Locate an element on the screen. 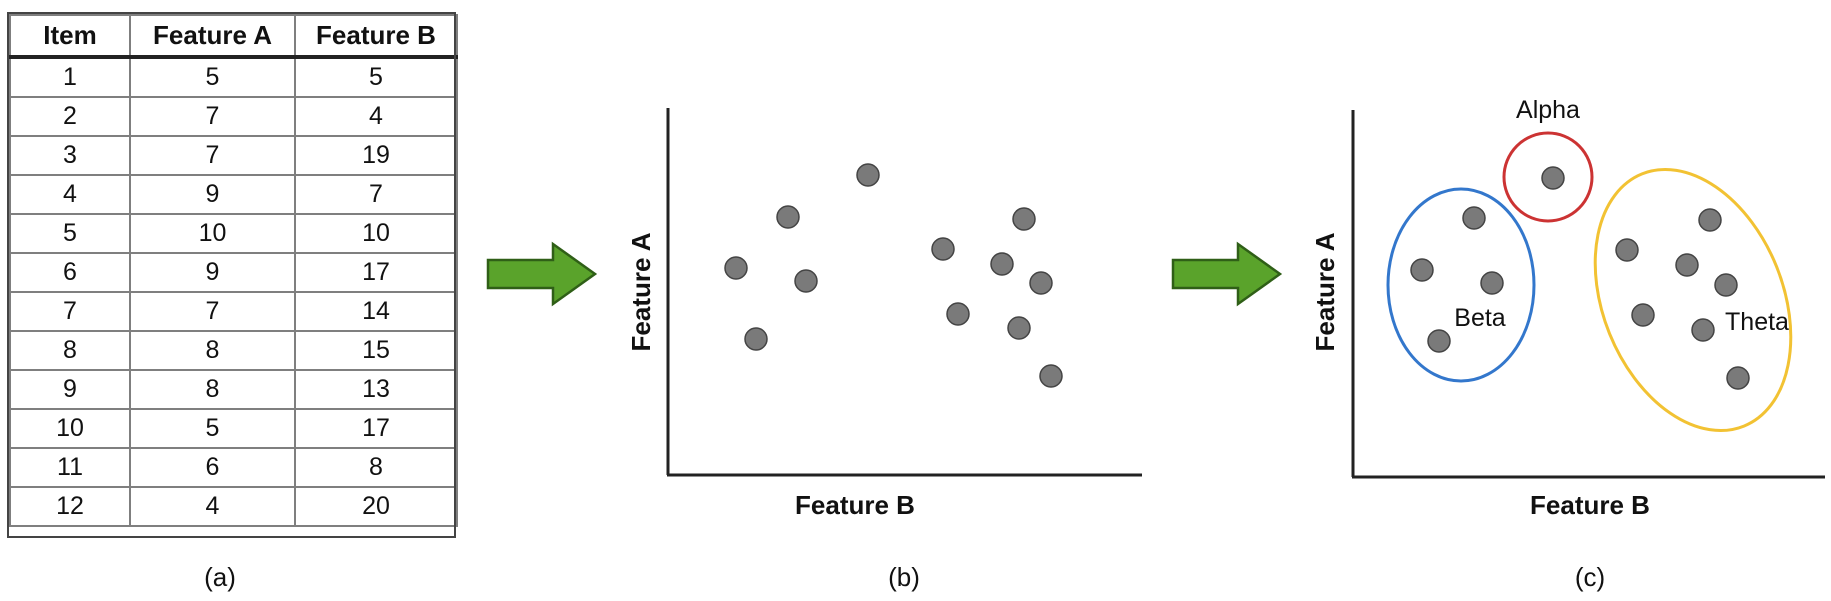 The image size is (1831, 601). caption-c: (c) is located at coordinates (1590, 577).